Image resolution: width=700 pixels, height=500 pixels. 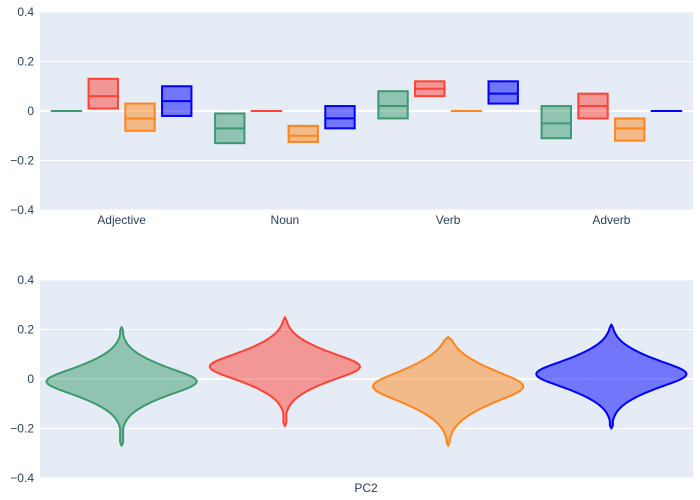 What do you see at coordinates (611, 220) in the screenshot?
I see `x-tick-label: Adverb` at bounding box center [611, 220].